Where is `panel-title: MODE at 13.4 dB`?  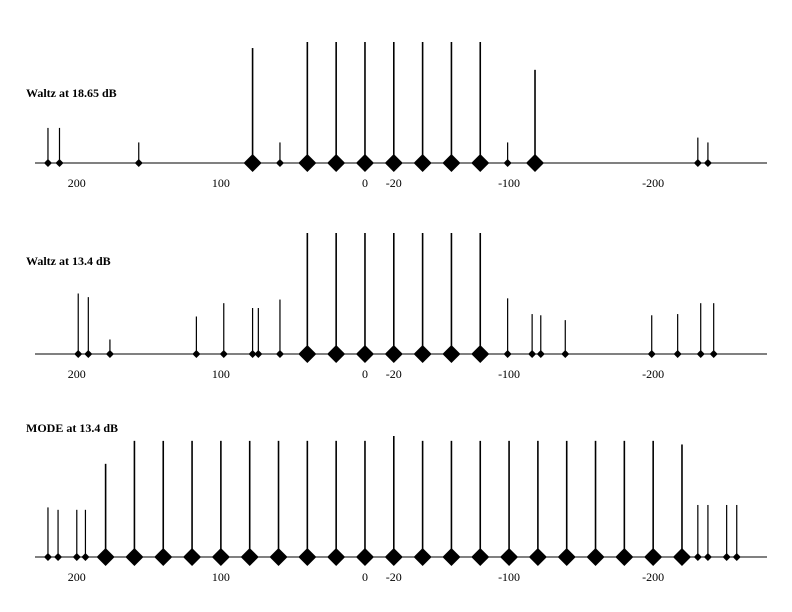
panel-title: MODE at 13.4 dB is located at coordinates (72, 428).